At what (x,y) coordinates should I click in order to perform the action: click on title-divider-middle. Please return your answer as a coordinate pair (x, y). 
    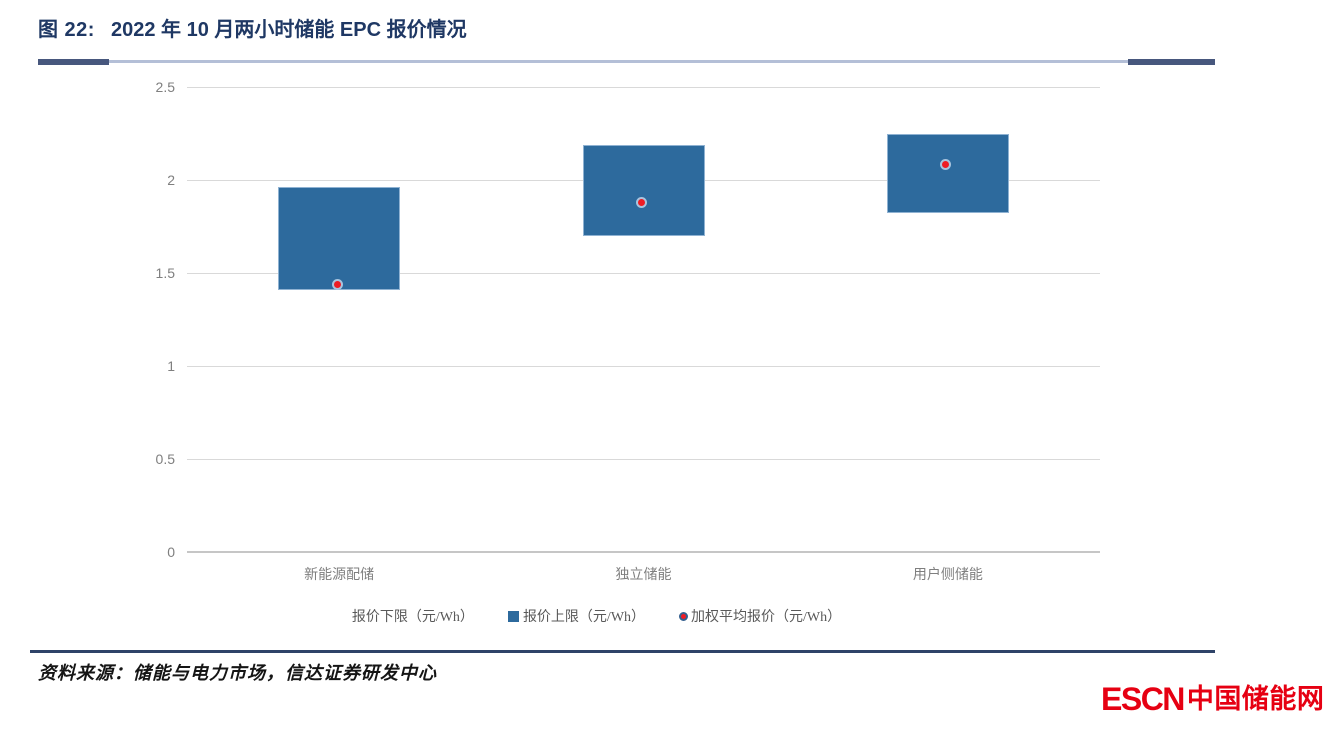
    Looking at the image, I should click on (618, 61).